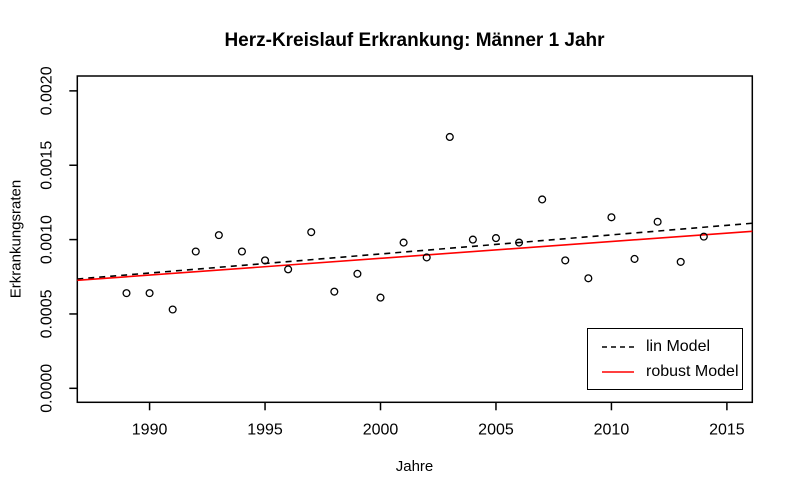 The width and height of the screenshot is (792, 502). What do you see at coordinates (150, 429) in the screenshot?
I see `x-tick-label: 1990` at bounding box center [150, 429].